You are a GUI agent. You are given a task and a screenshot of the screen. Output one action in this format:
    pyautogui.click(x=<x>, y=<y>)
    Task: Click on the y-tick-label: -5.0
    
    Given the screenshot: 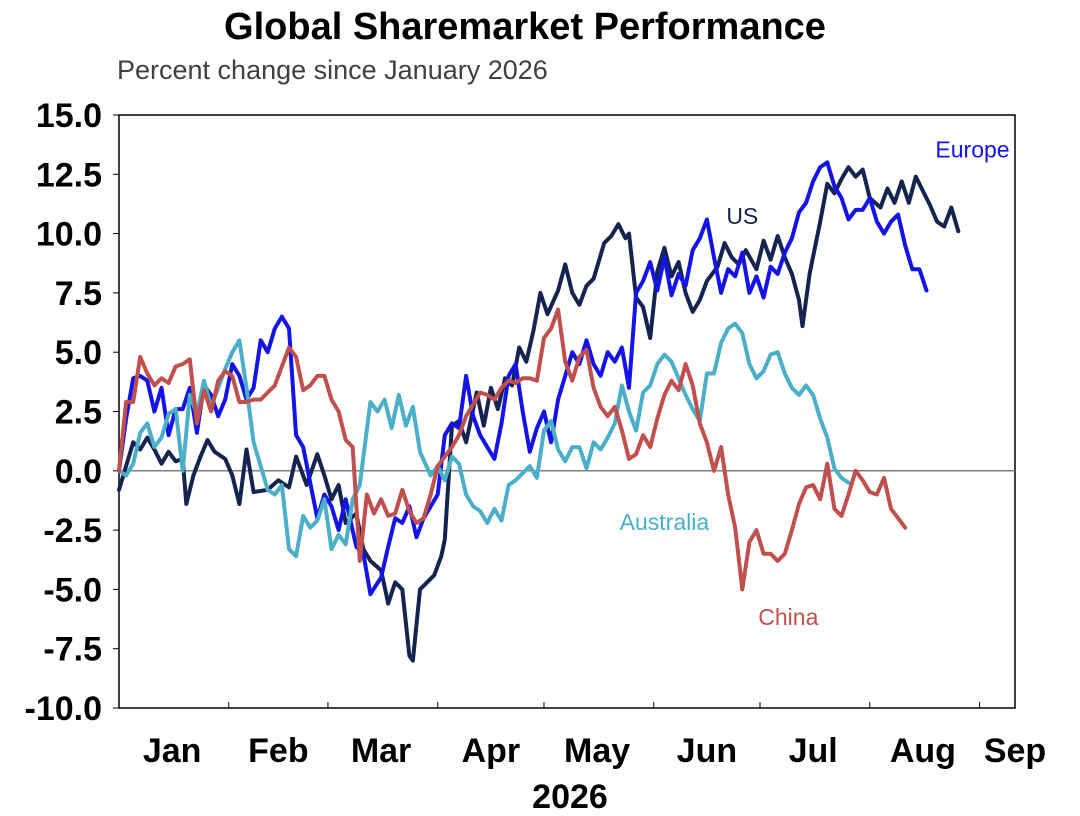 What is the action you would take?
    pyautogui.click(x=72, y=590)
    